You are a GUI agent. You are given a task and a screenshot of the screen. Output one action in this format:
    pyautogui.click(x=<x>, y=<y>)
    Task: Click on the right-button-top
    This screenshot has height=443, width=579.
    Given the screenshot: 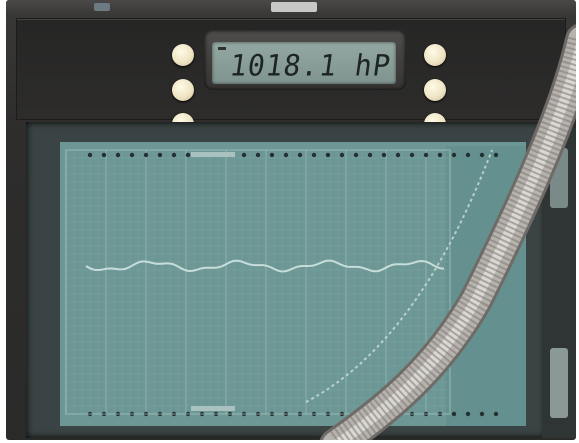 What is the action you would take?
    pyautogui.click(x=435, y=55)
    